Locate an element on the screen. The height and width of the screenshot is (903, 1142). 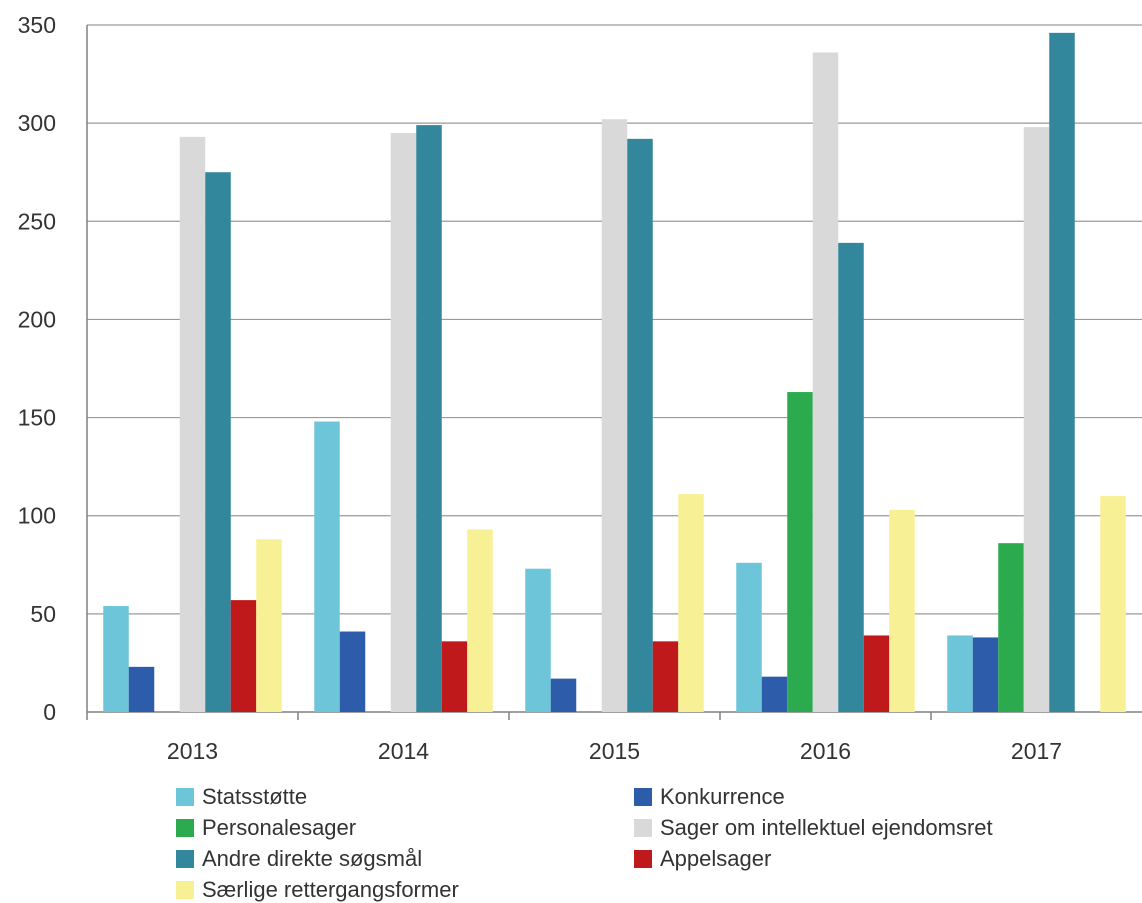
x-tick-label: 2013 is located at coordinates (192, 751).